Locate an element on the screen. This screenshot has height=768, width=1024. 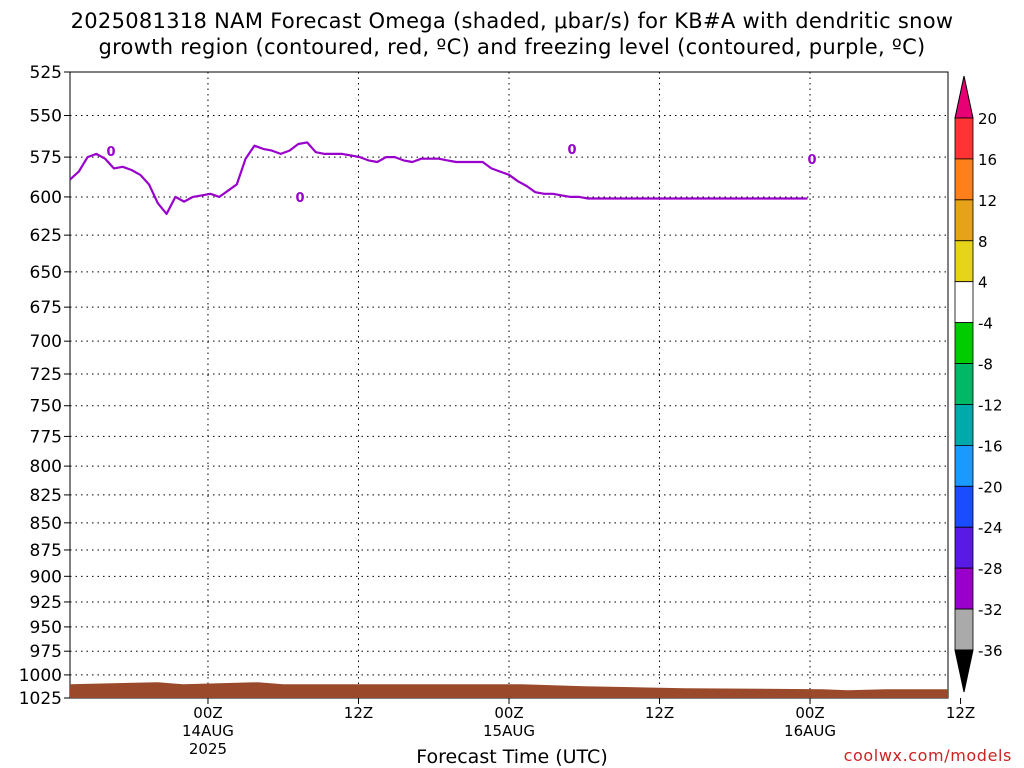
colorbar-label: 8 is located at coordinates (983, 242).